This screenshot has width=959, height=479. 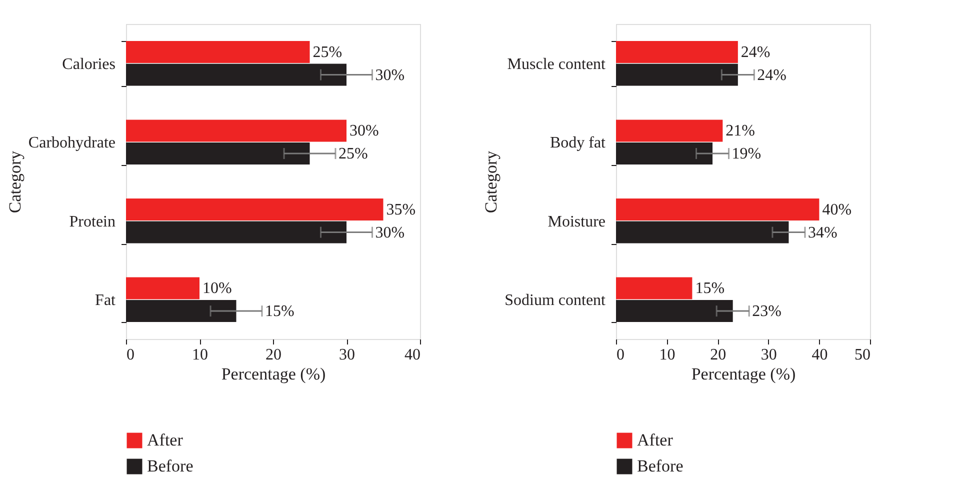 What do you see at coordinates (401, 209) in the screenshot?
I see `data-label: 35%` at bounding box center [401, 209].